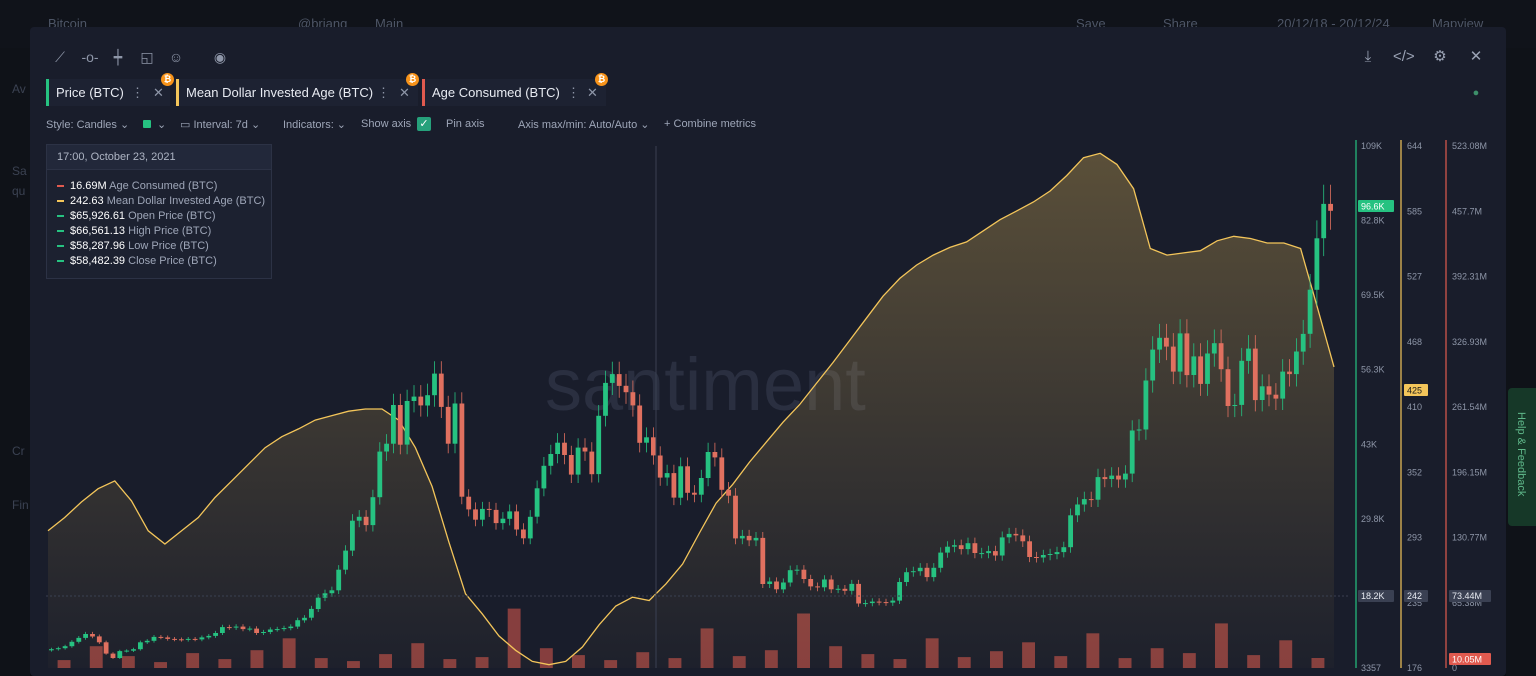 This screenshot has height=676, width=1536. Describe the element at coordinates (136, 216) in the screenshot. I see `tooltip-row: $65,926.61 Open Price (BTC)` at that location.